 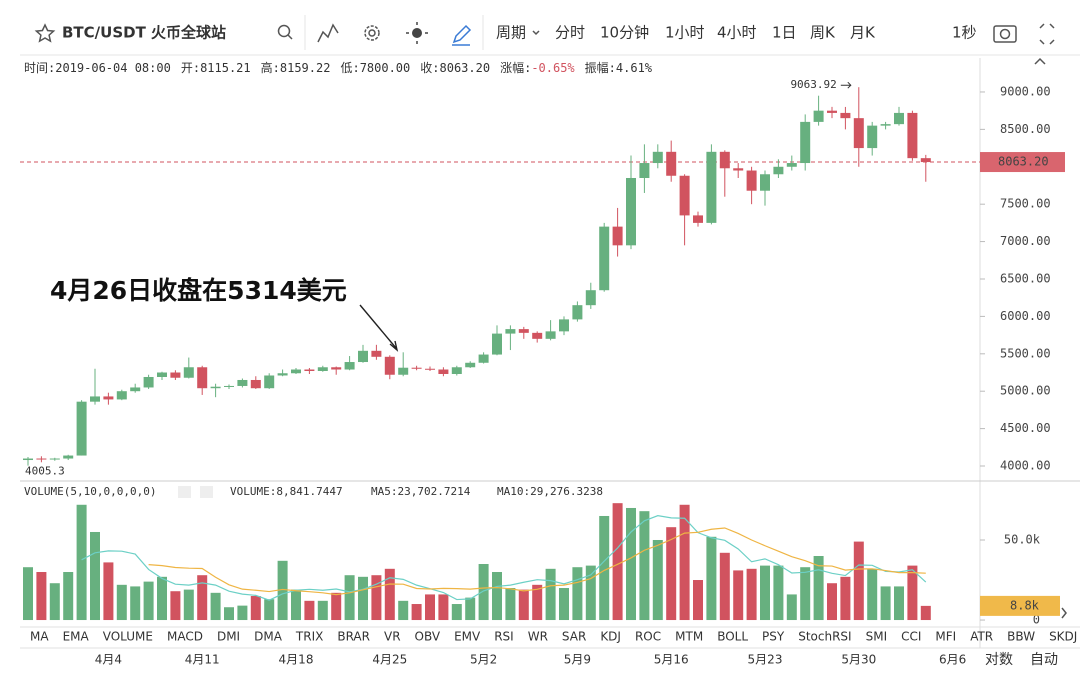 I want to click on indicator-icon, so click(x=328, y=33).